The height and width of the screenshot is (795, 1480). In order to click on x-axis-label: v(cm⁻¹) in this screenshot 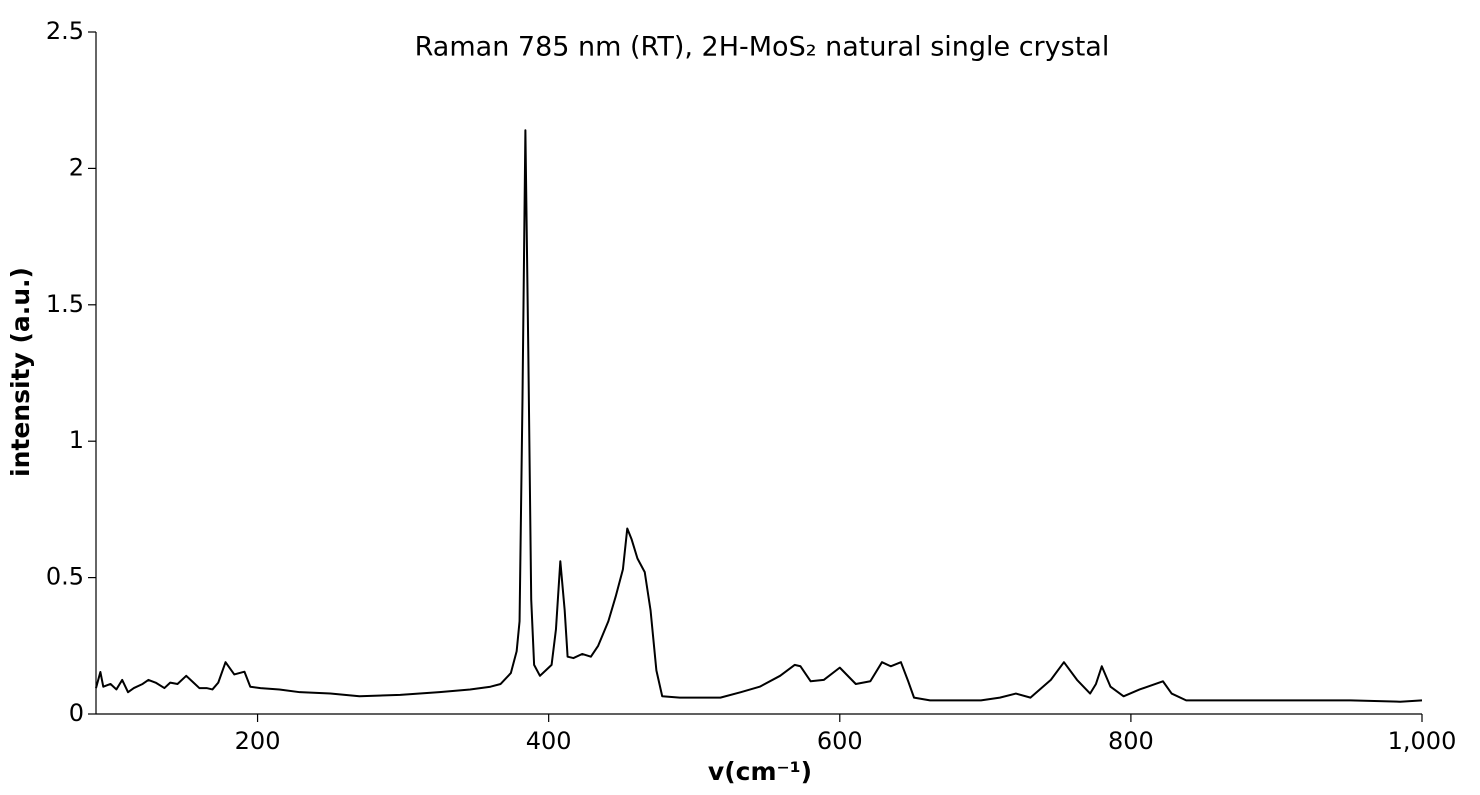, I will do `click(760, 771)`.